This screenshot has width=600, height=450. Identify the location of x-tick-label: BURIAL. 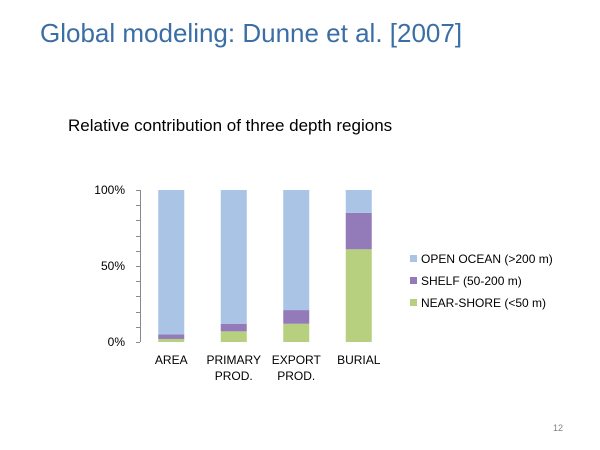
(359, 360).